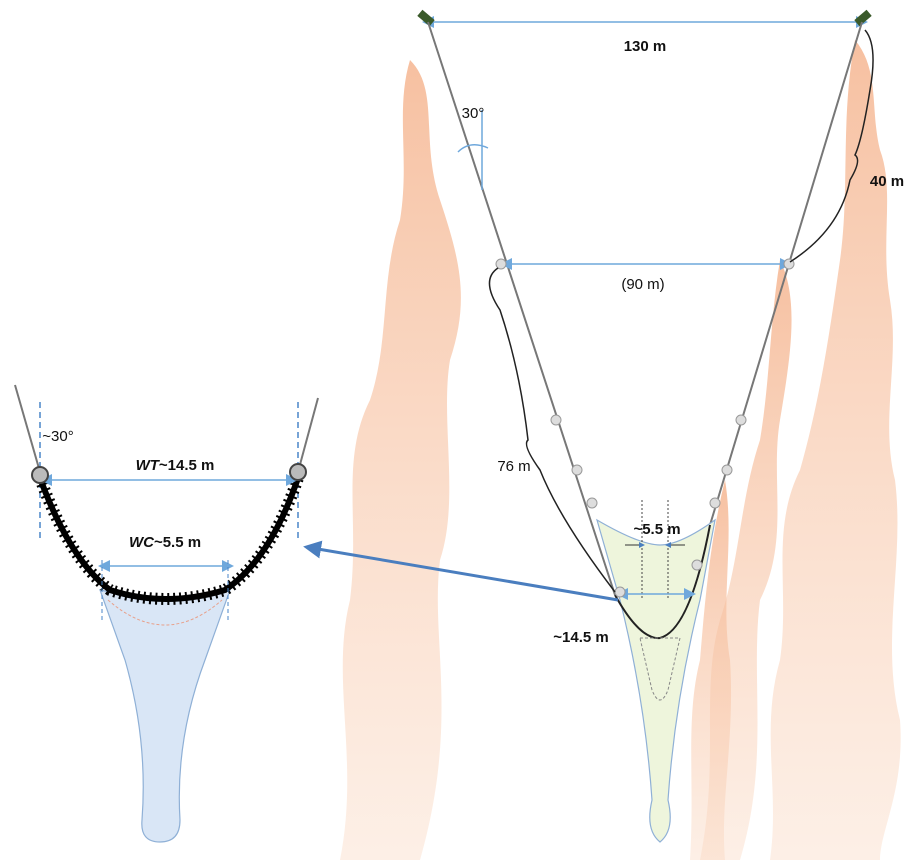 This screenshot has height=862, width=910. Describe the element at coordinates (642, 284) in the screenshot. I see `label: (90 m)` at that location.